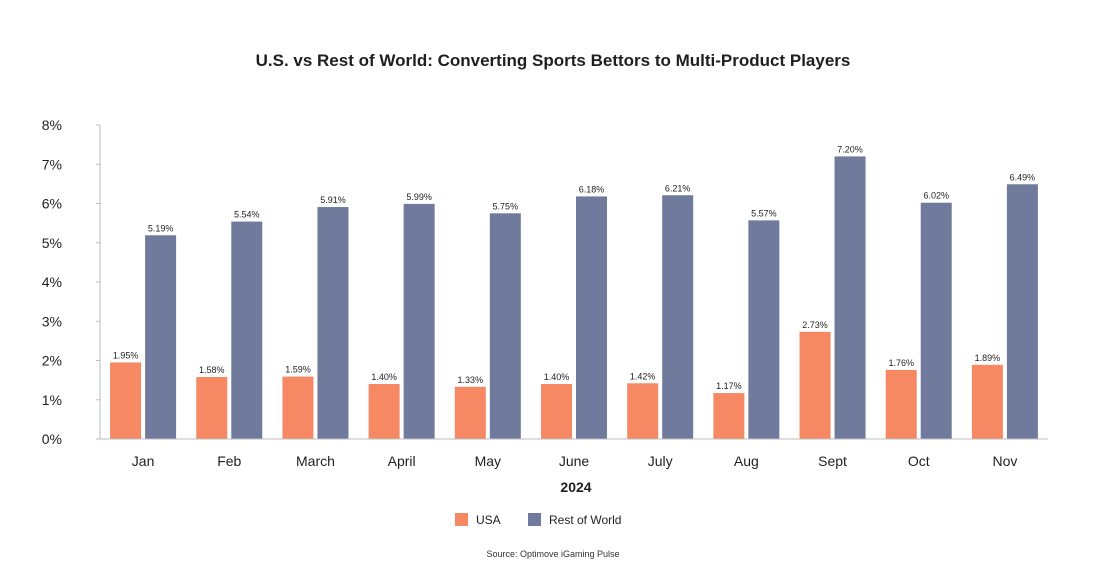 This screenshot has height=588, width=1106. What do you see at coordinates (660, 461) in the screenshot?
I see `x-tick-label: July` at bounding box center [660, 461].